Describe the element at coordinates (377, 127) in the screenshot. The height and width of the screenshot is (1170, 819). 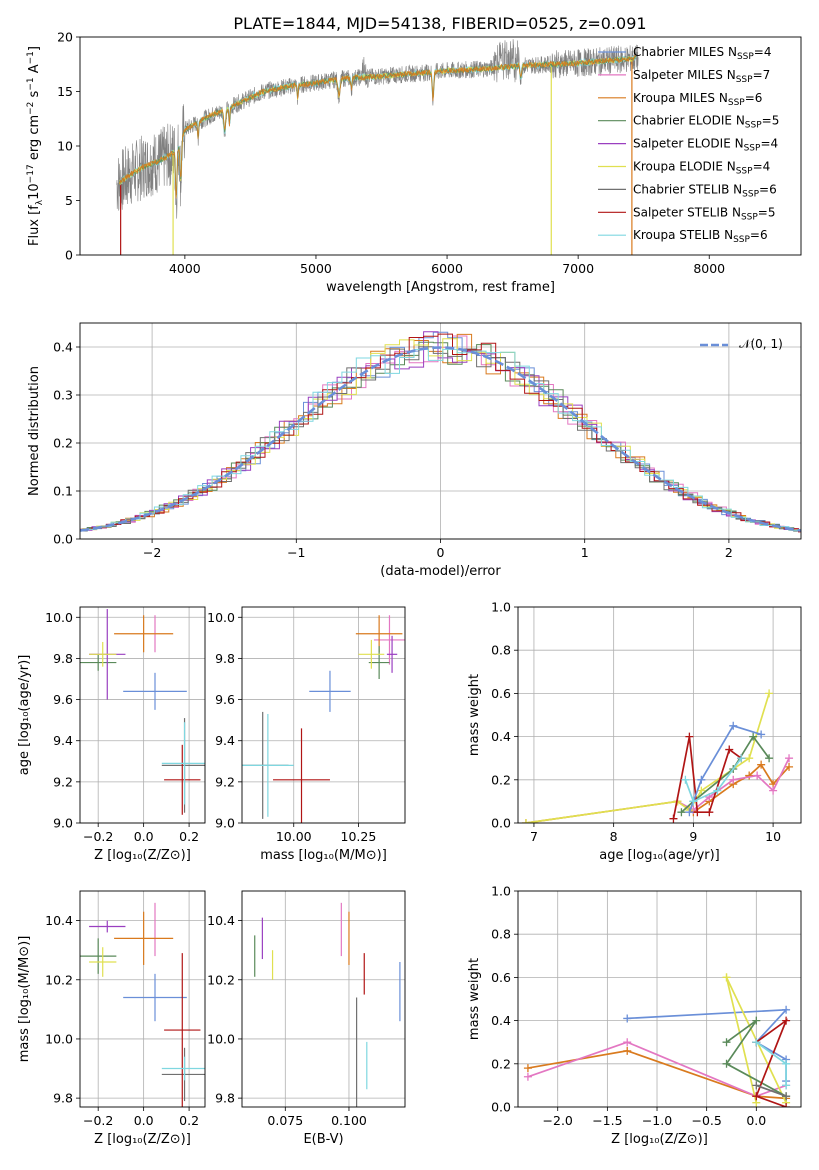
I see `model-spectrum-kroupa_miles` at that location.